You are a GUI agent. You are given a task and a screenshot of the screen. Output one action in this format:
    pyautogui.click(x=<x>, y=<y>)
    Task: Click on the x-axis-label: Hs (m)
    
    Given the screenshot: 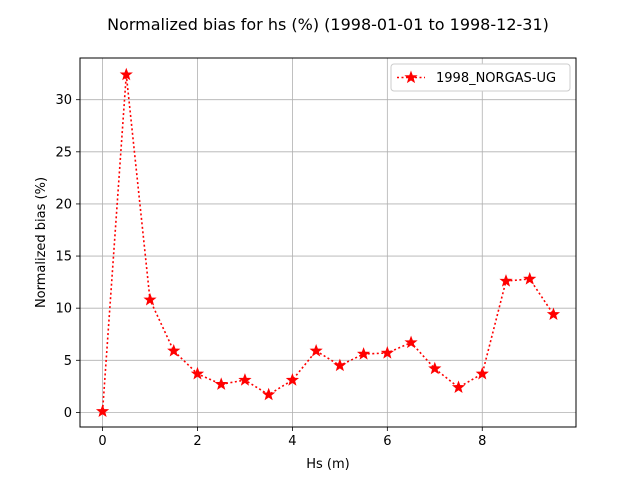 What is the action you would take?
    pyautogui.click(x=328, y=464)
    